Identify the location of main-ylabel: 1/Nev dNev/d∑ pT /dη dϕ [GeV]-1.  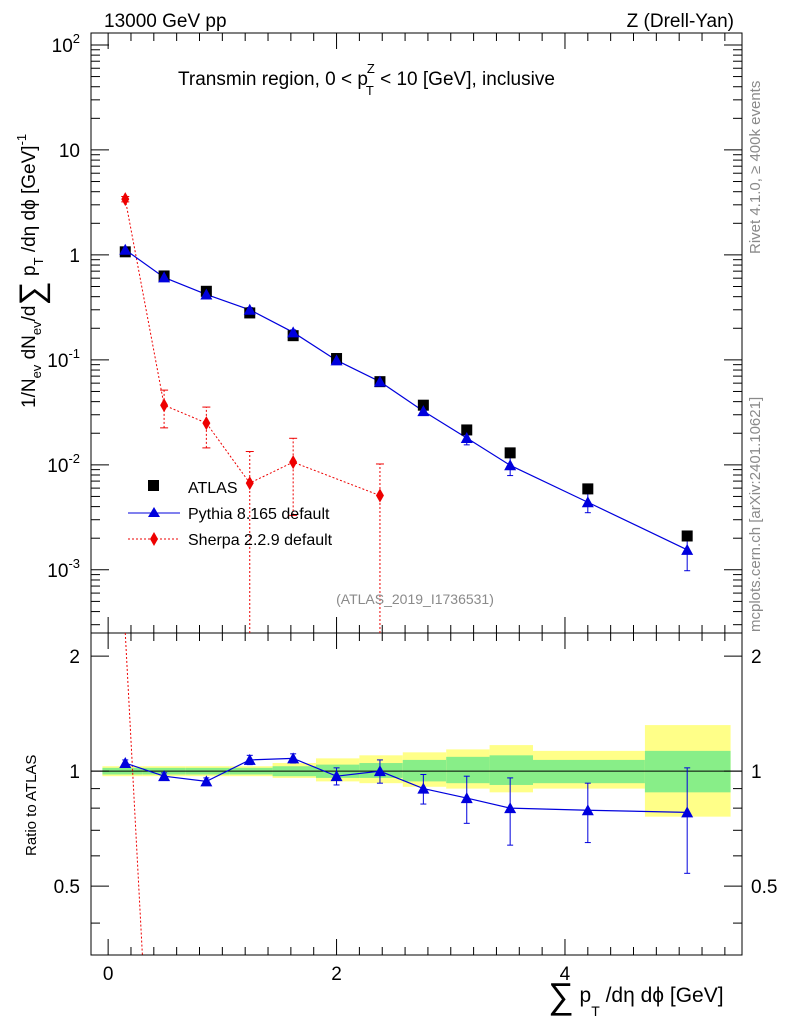
(32, 271).